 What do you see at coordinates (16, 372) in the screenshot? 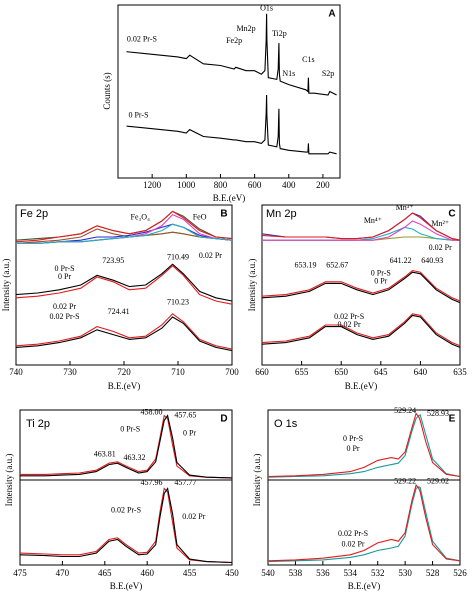
I see `x-tick-label: 740` at bounding box center [16, 372].